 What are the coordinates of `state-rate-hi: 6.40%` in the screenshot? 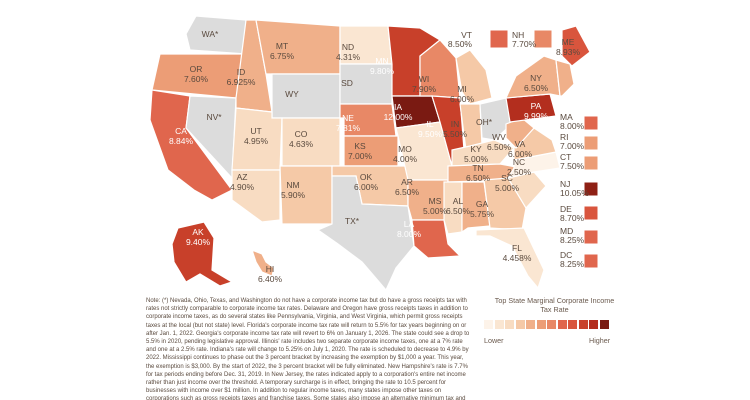 It's located at (270, 279).